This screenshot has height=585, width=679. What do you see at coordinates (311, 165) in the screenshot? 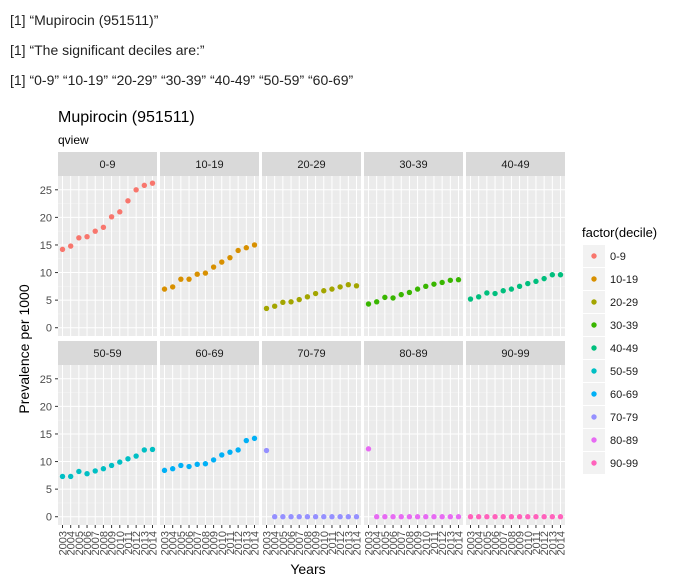
I see `facet-strip-label: 20-29` at bounding box center [311, 165].